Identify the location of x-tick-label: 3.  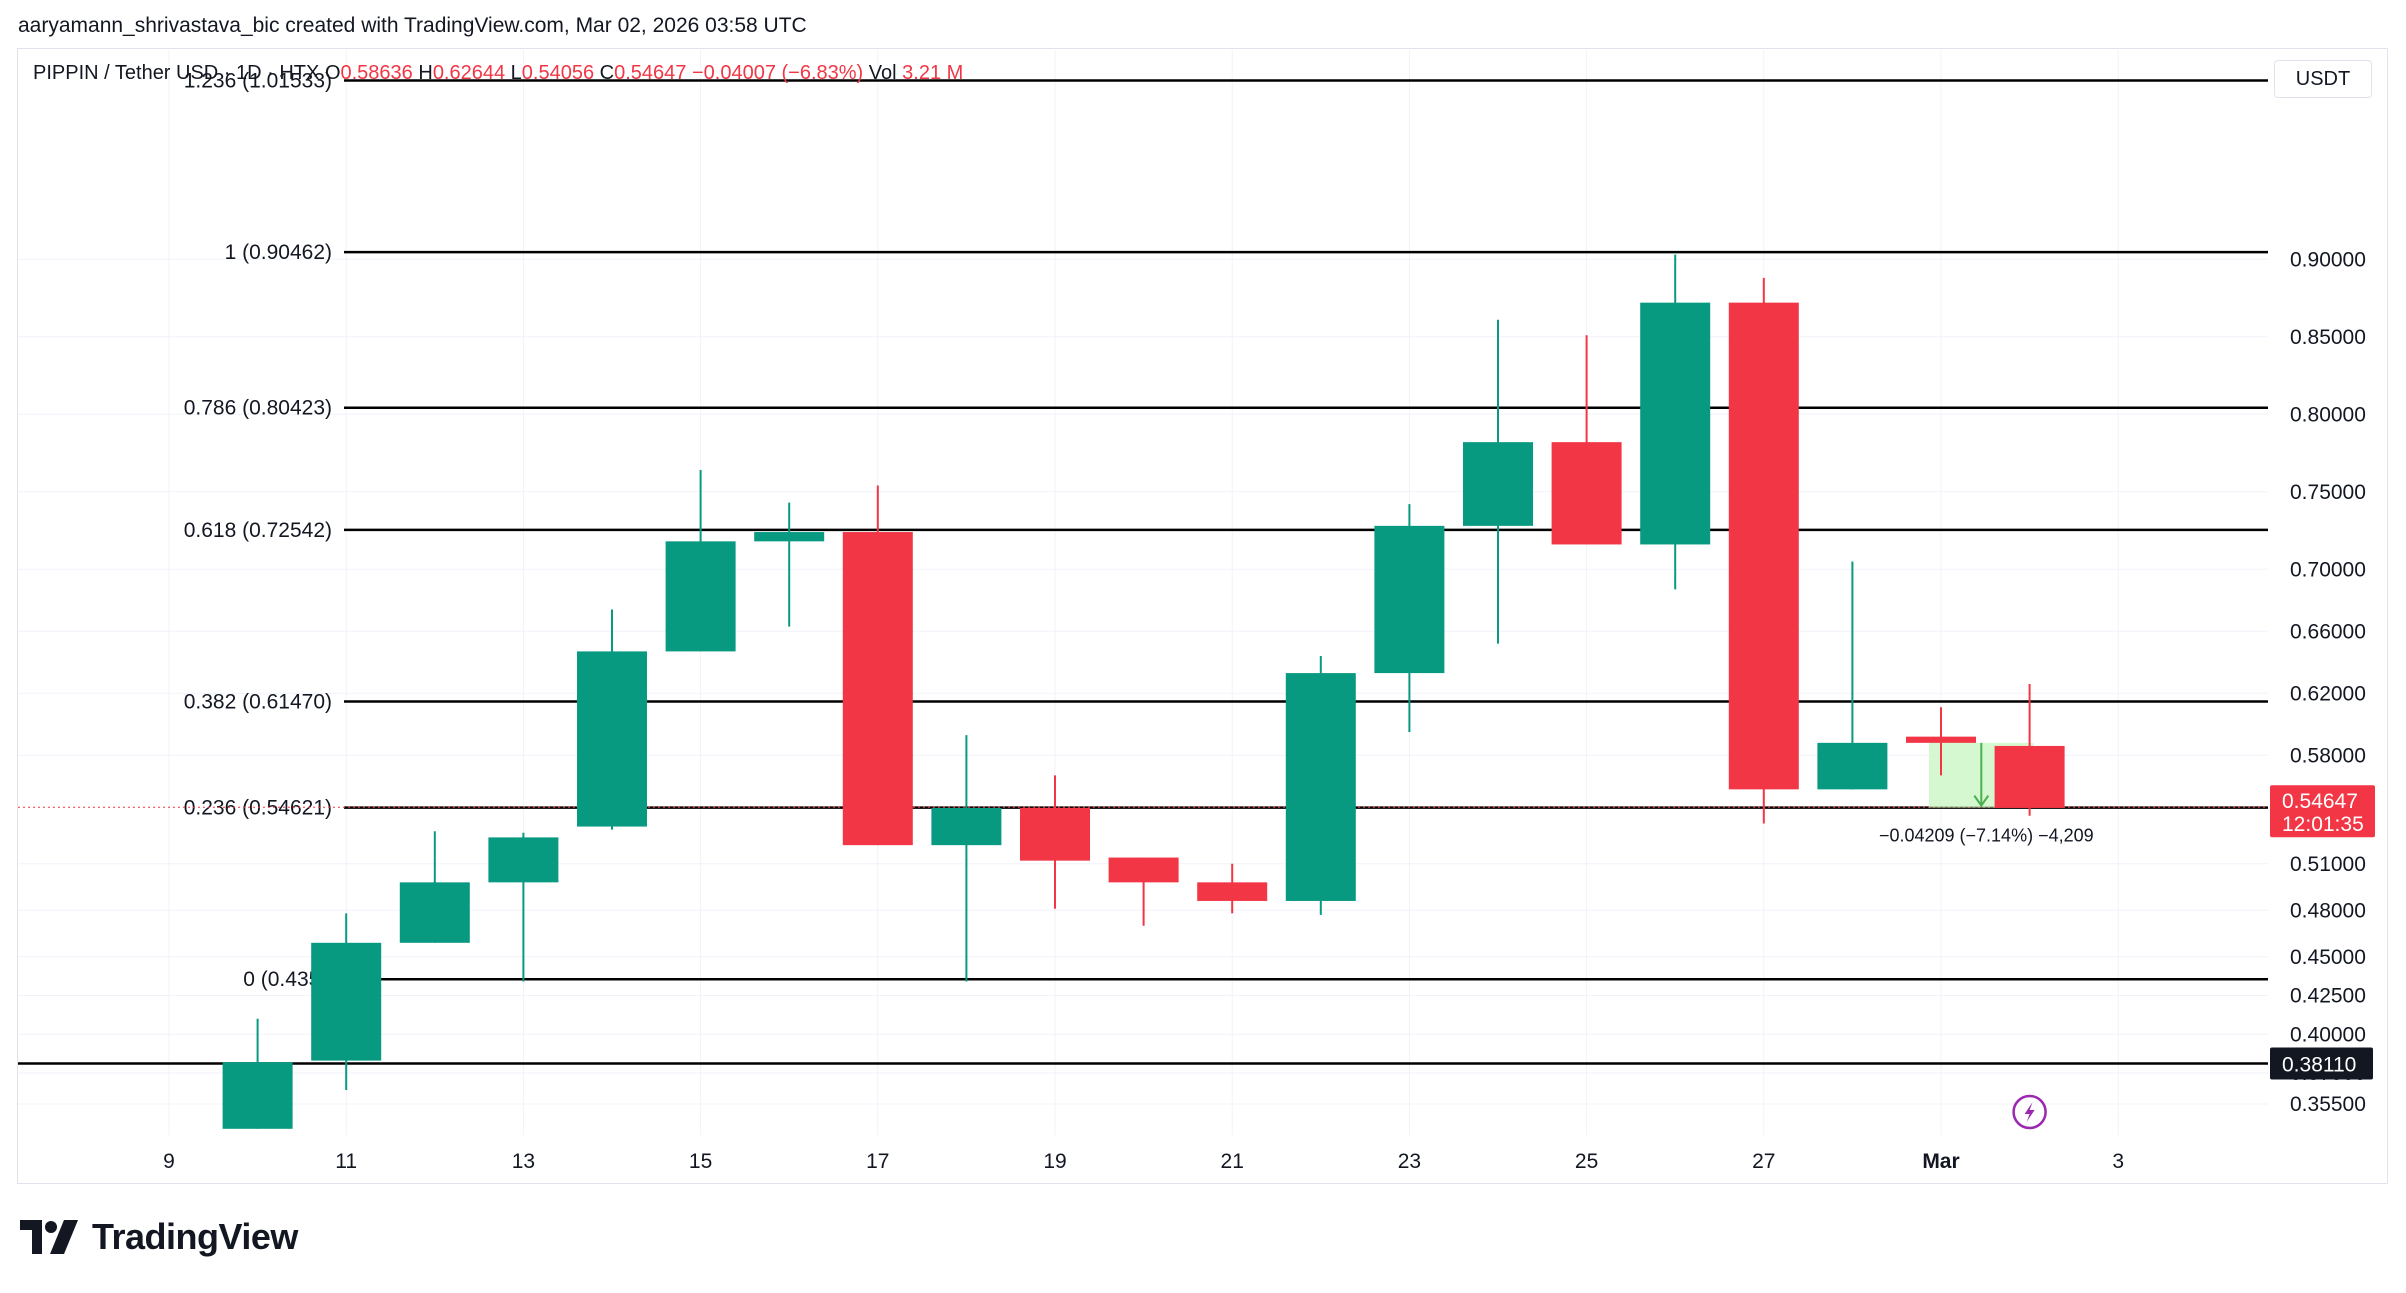
(2118, 1161).